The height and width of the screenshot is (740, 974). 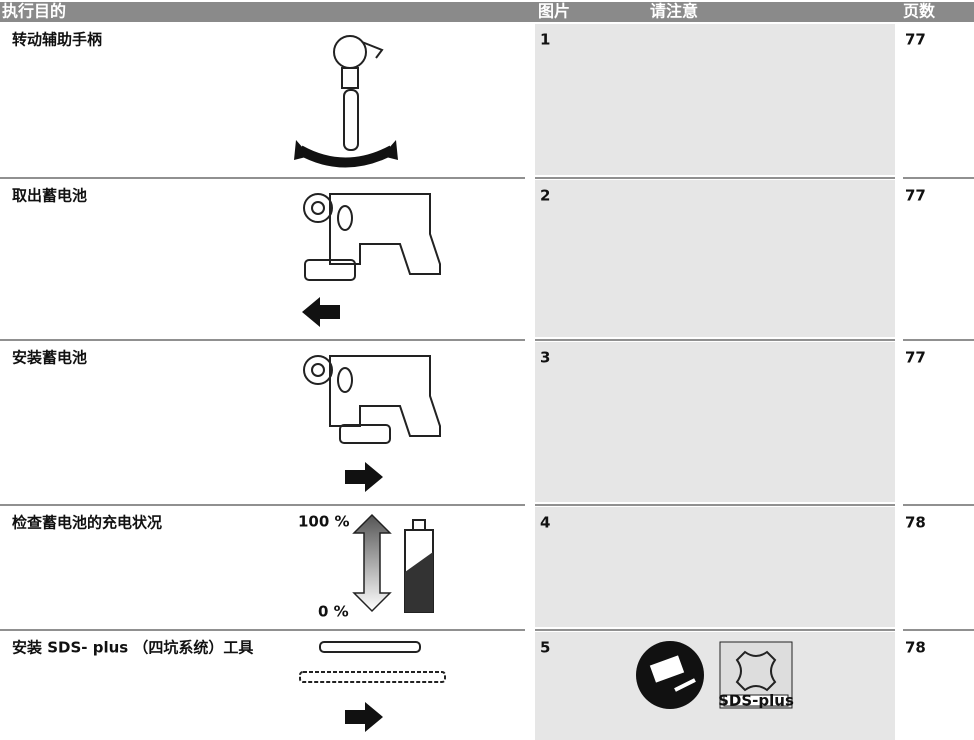 I want to click on header-bar, so click(x=487, y=12).